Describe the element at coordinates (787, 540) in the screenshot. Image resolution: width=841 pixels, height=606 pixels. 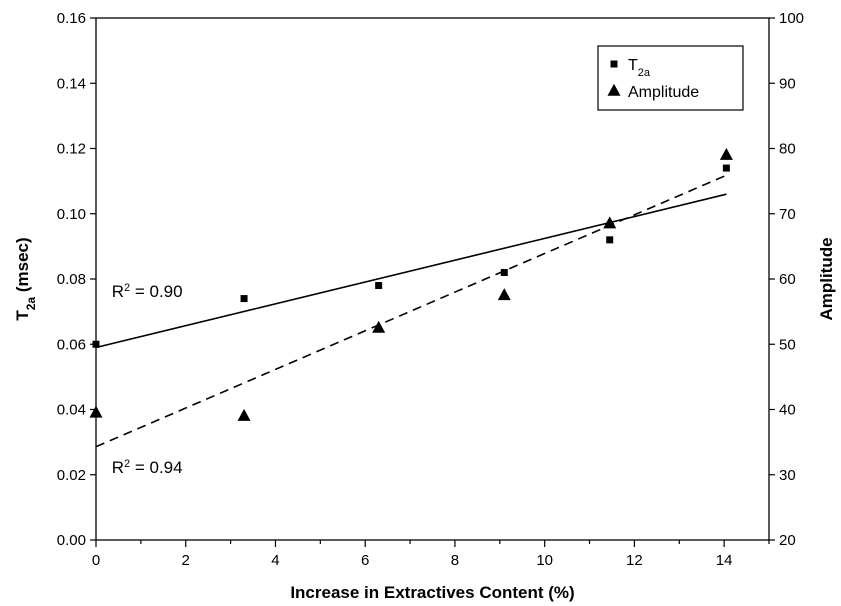
I see `y-right-tick-label: 20` at that location.